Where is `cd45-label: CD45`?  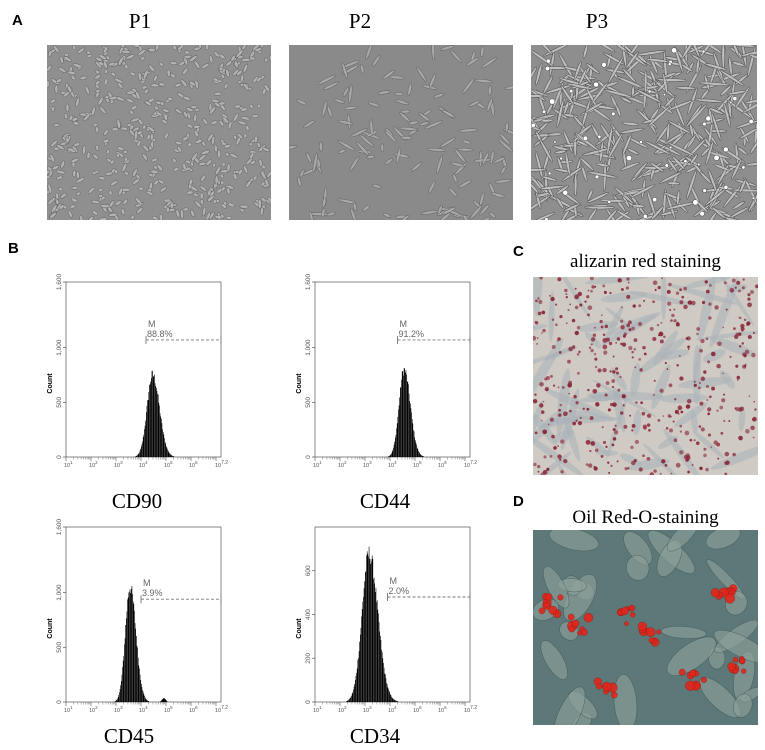 cd45-label: CD45 is located at coordinates (129, 736).